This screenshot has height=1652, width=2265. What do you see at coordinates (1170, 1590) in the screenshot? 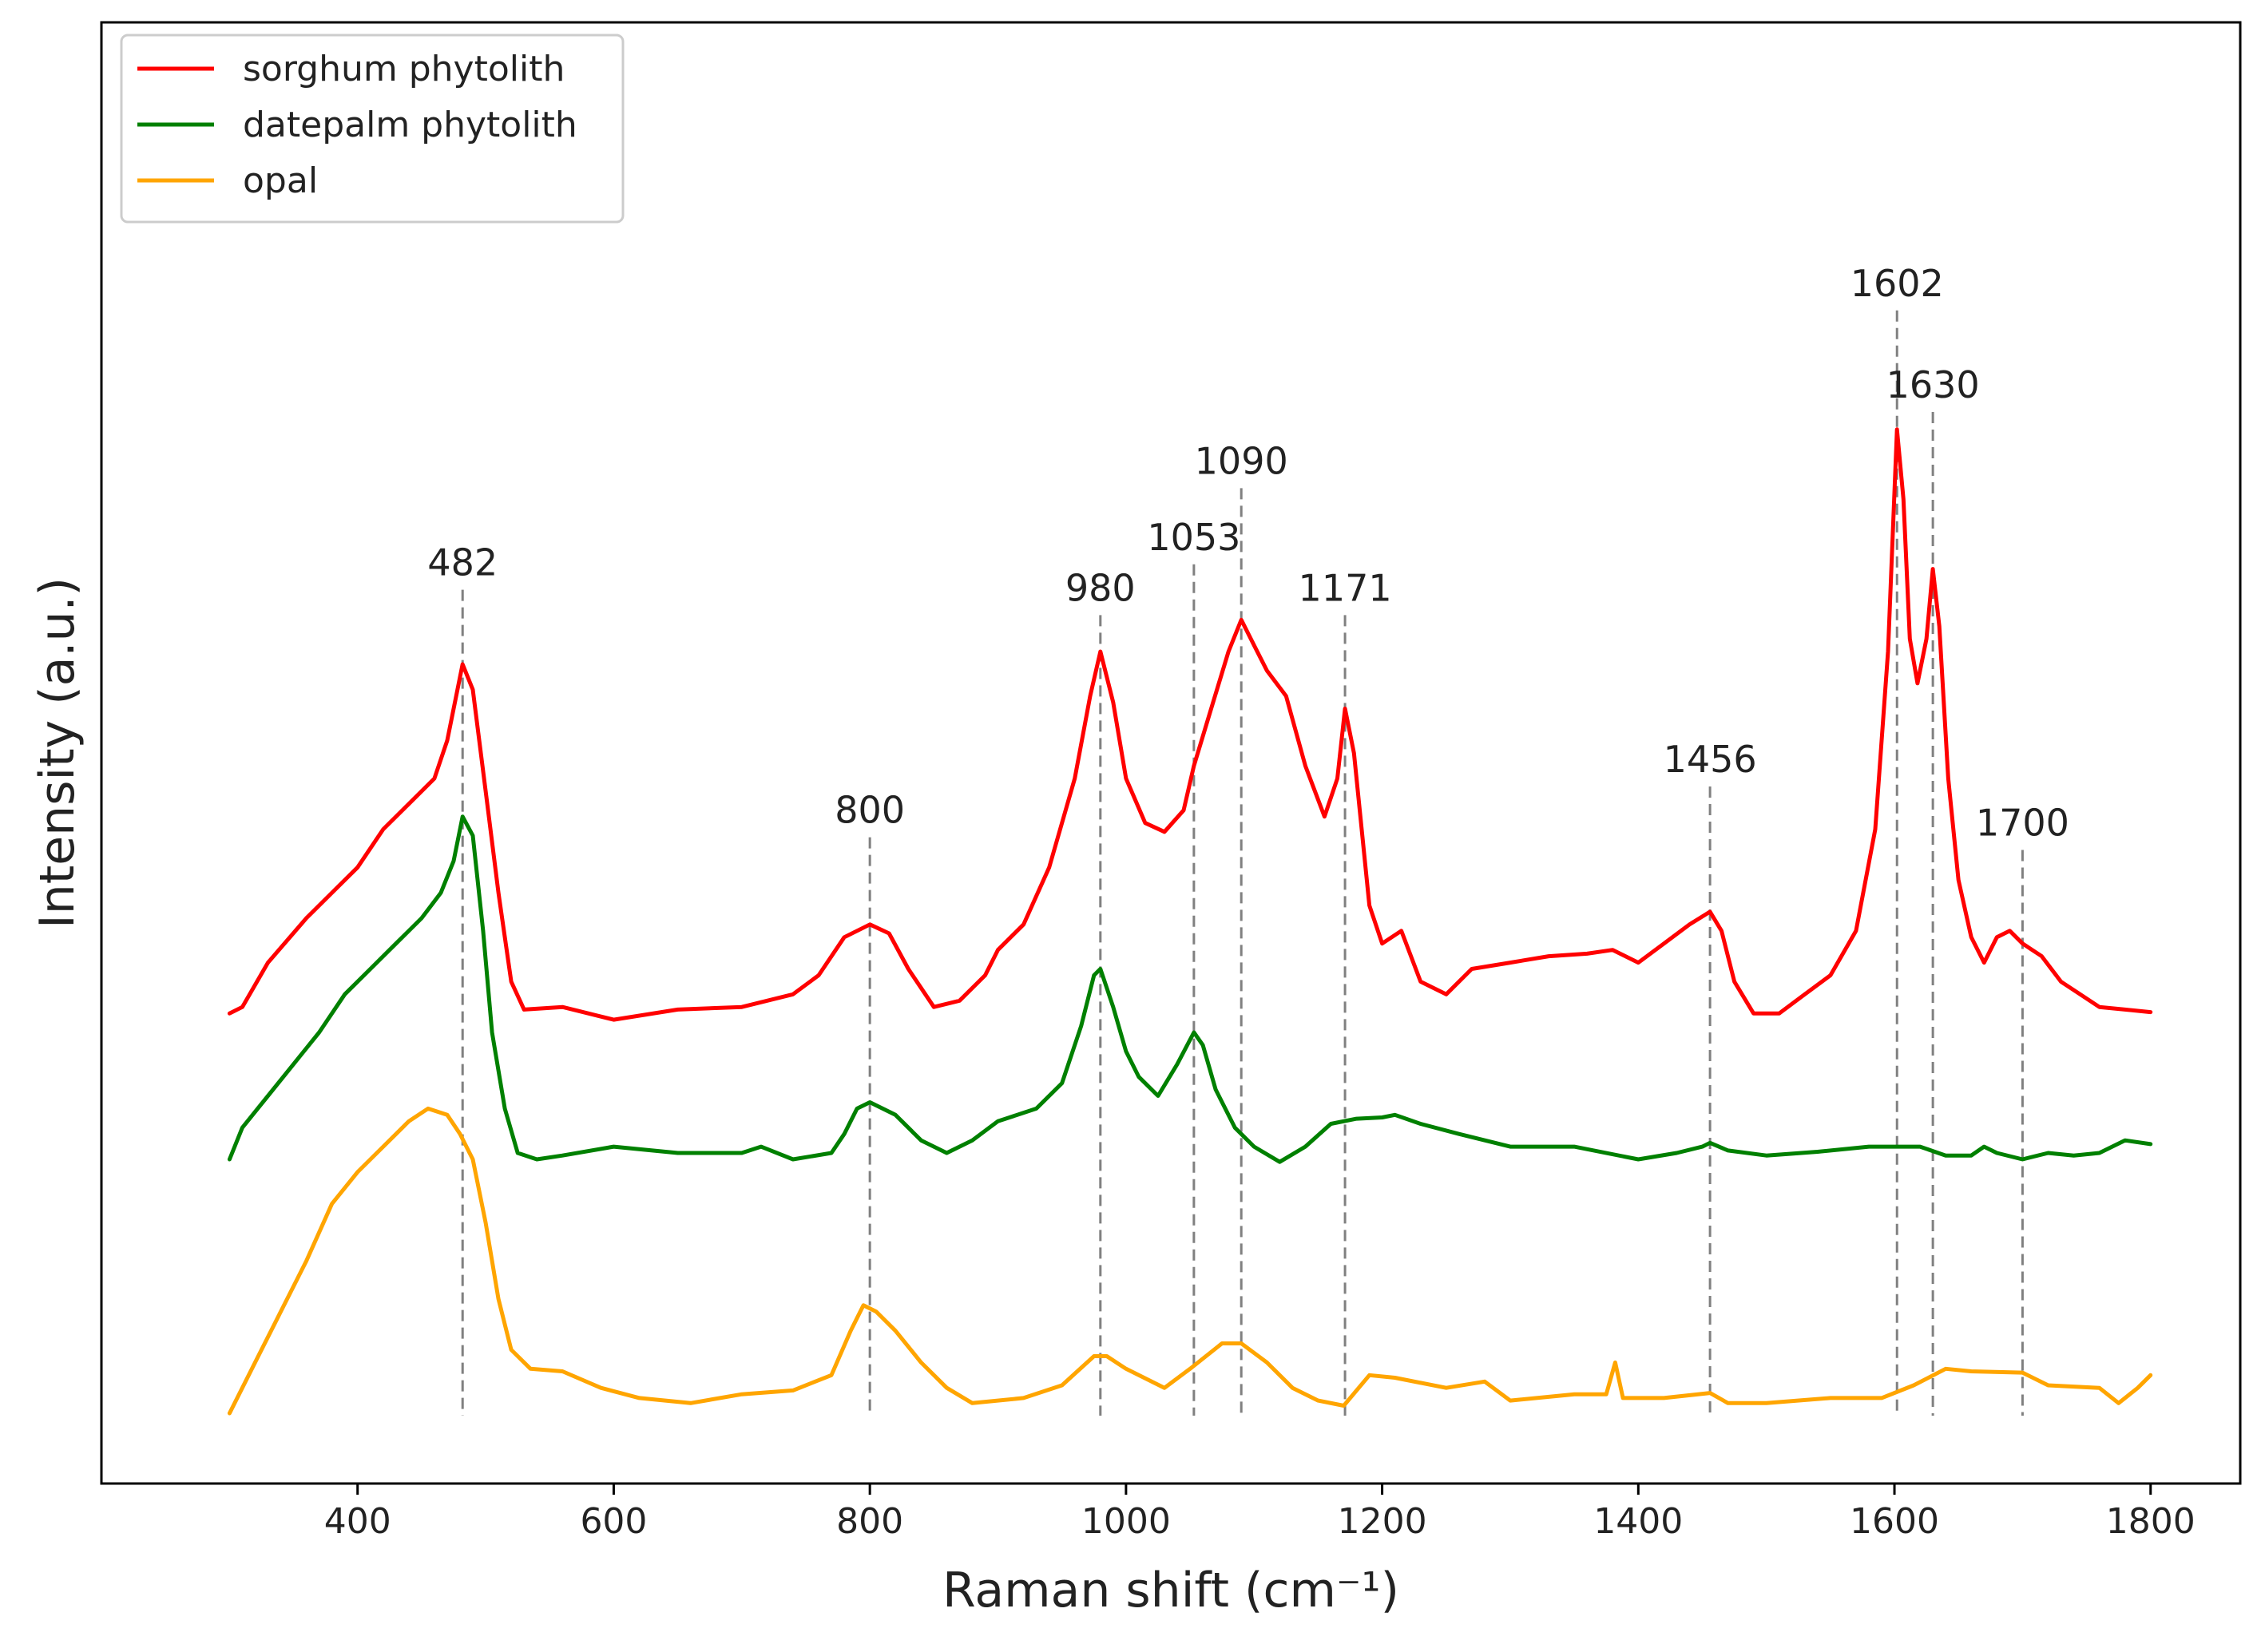
I see `x-axis-label: Raman shift (cm⁻¹)` at bounding box center [1170, 1590].